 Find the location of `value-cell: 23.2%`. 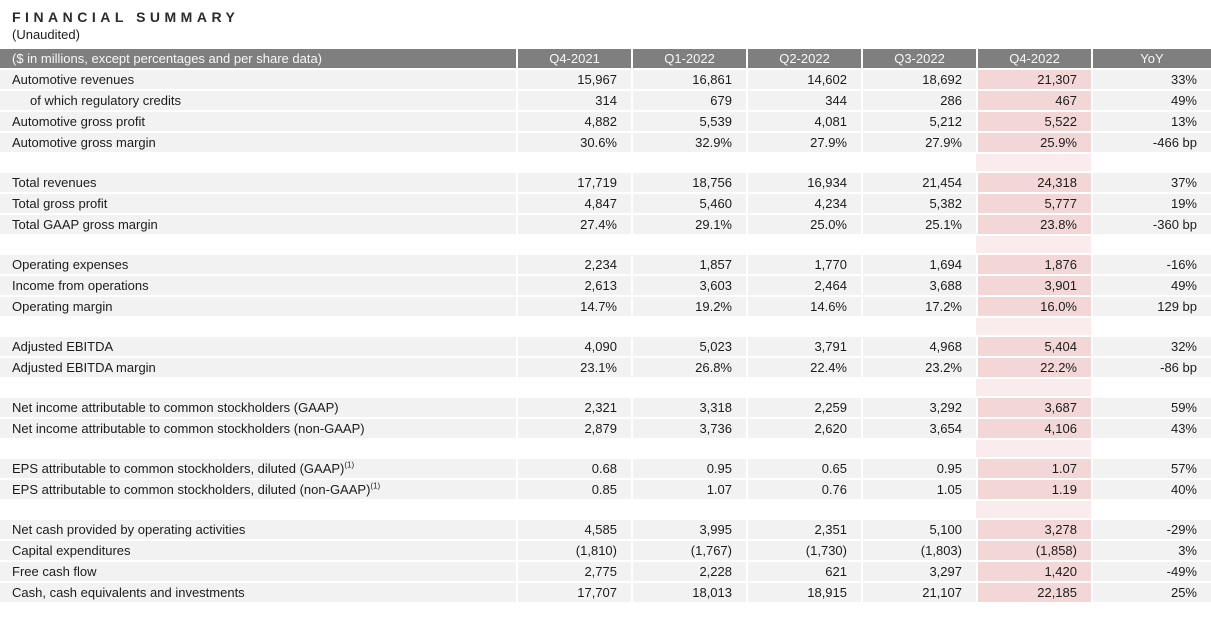

value-cell: 23.2% is located at coordinates (918, 368).